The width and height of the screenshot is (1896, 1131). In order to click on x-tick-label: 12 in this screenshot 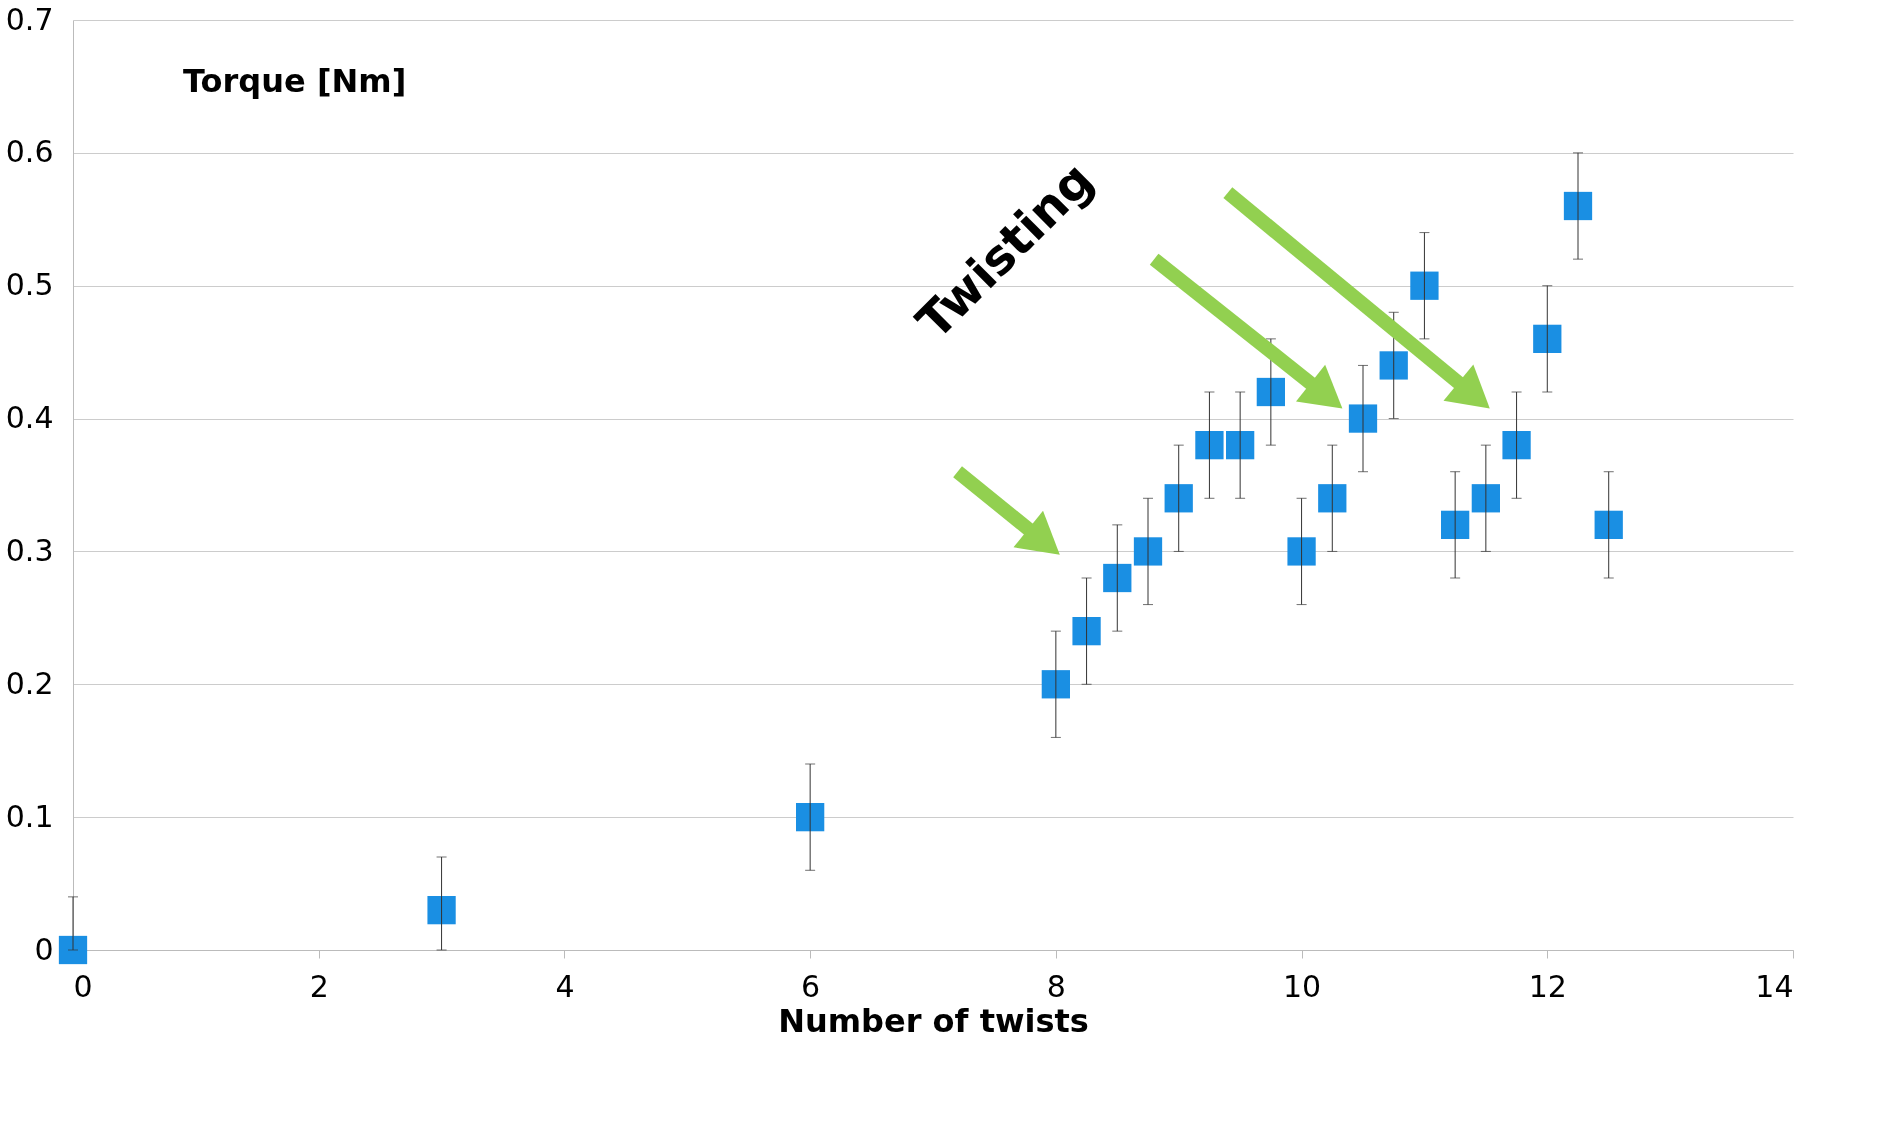, I will do `click(1547, 986)`.